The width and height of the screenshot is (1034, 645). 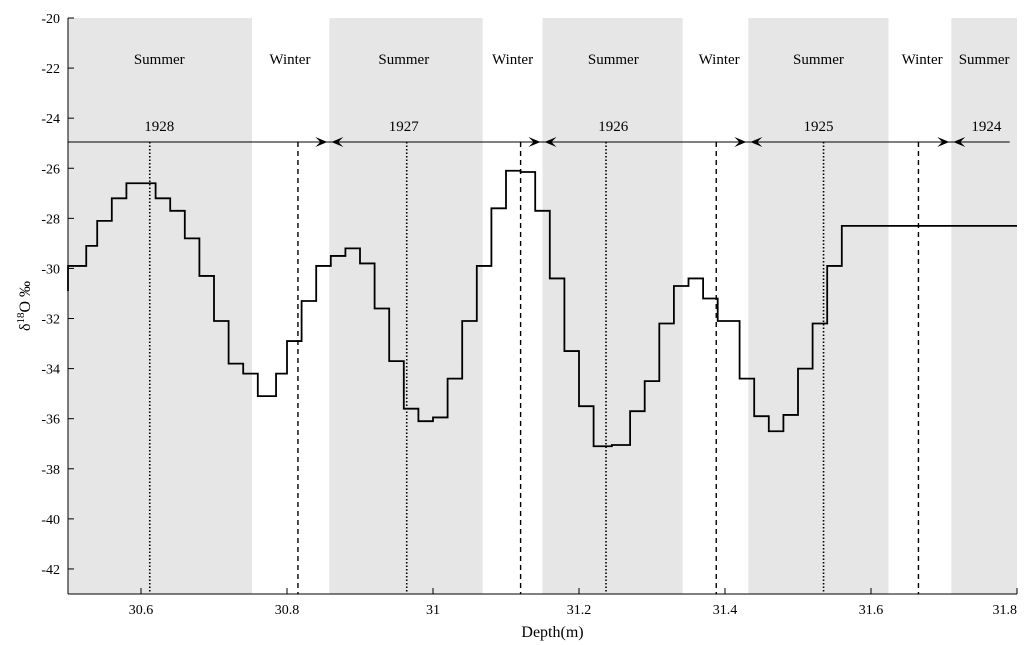 What do you see at coordinates (50, 119) in the screenshot?
I see `y-tick-label: -24` at bounding box center [50, 119].